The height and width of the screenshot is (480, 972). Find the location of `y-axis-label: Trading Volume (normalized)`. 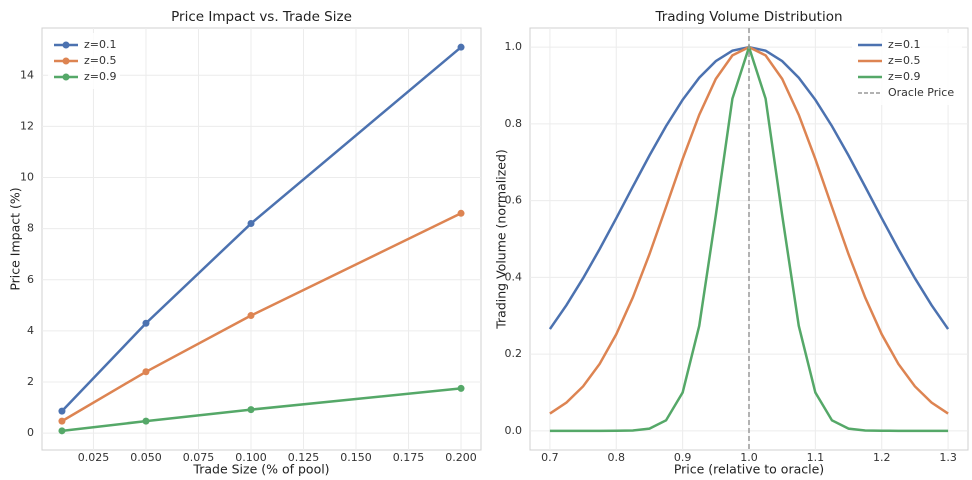

y-axis-label: Trading Volume (normalized) is located at coordinates (501, 239).